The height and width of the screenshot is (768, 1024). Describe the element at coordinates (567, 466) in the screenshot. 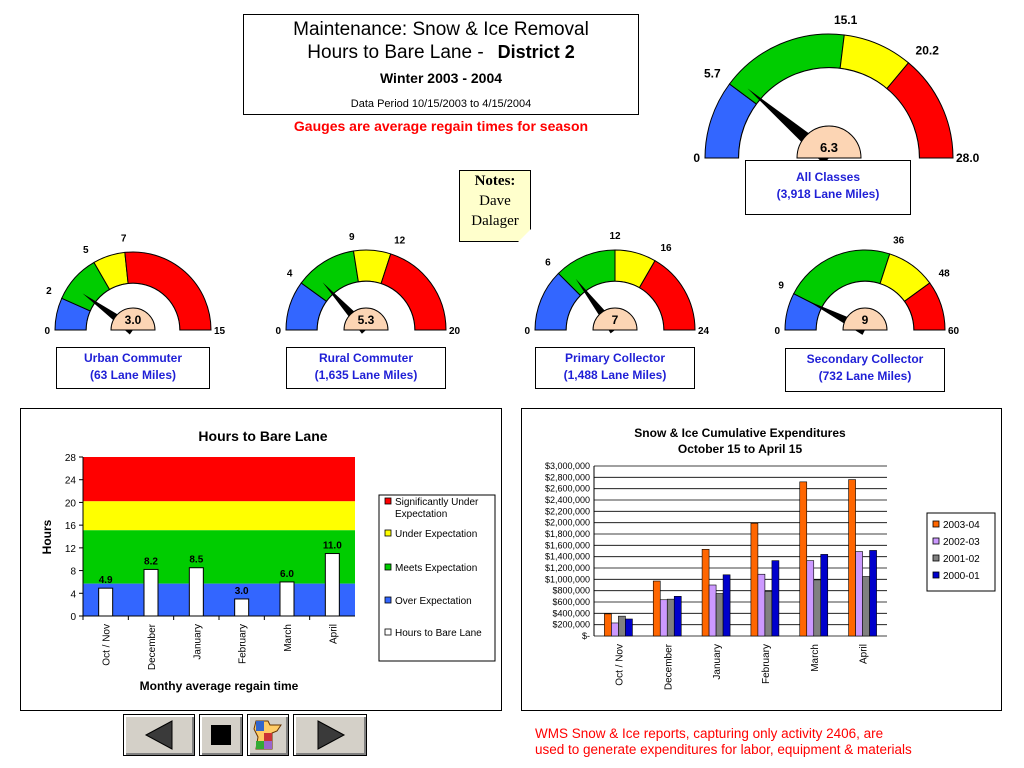

I see `y-tick-label: $3,000,000` at that location.